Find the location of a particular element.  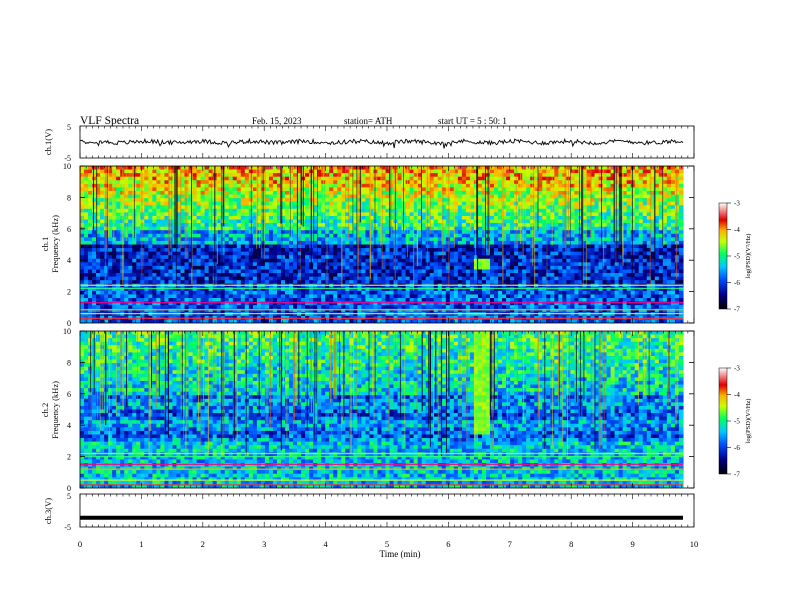

ch1-spectrogram-ylabel-channel: ch.1 is located at coordinates (45, 244).